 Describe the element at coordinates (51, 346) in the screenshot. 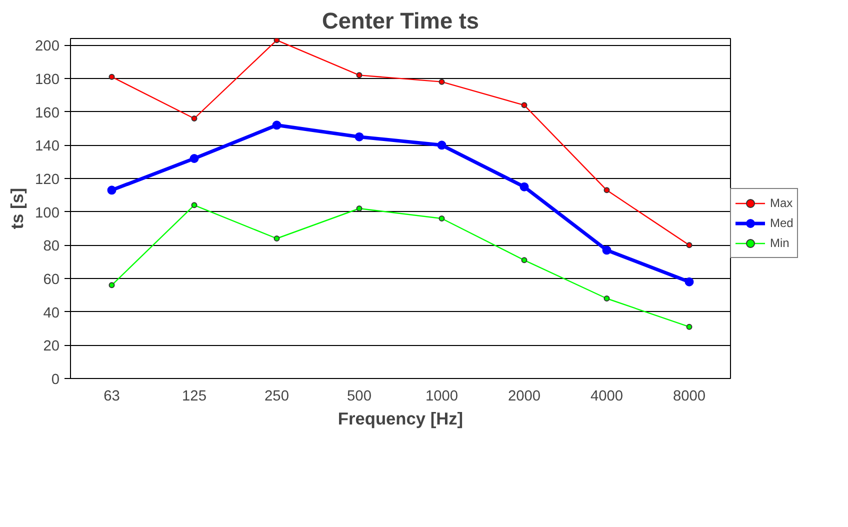

I see `y-tick-label: 20` at that location.